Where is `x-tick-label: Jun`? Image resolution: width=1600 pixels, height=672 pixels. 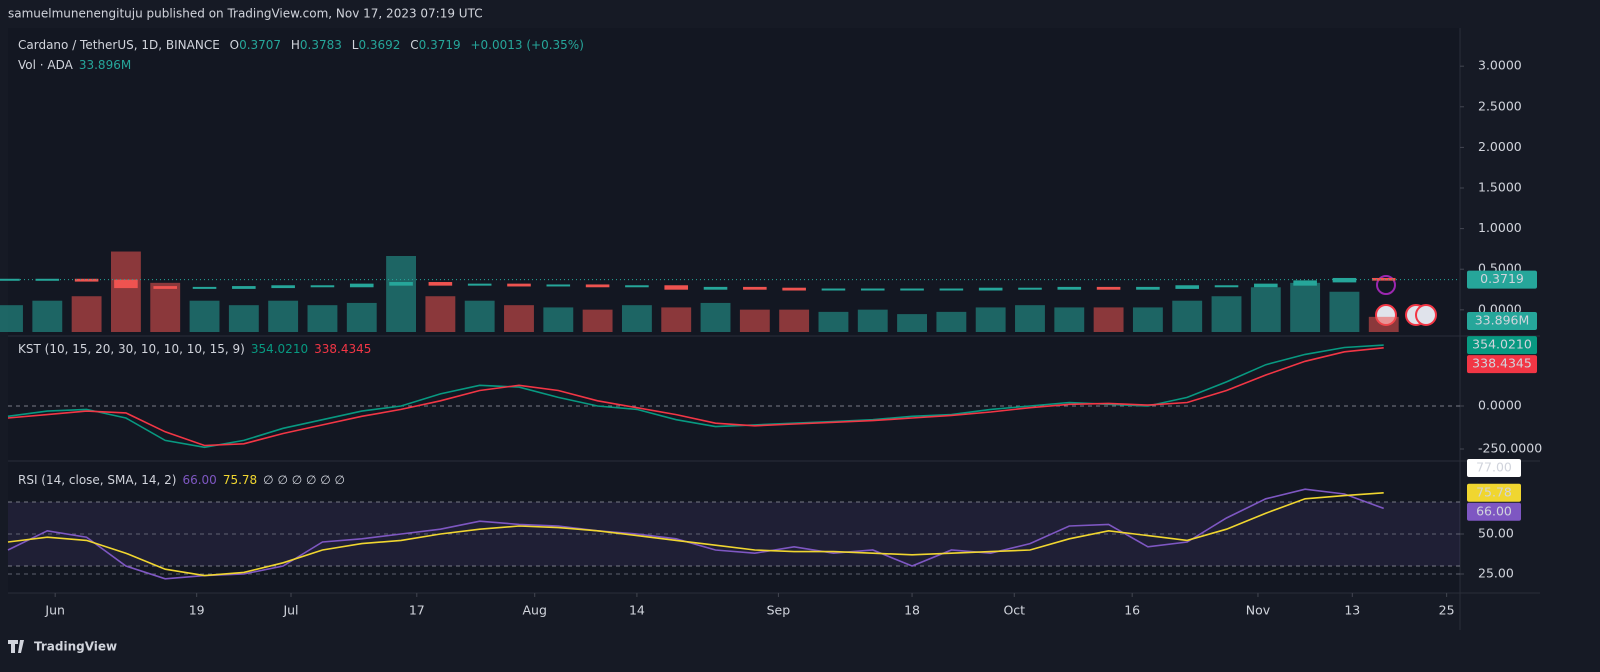
x-tick-label: Jun is located at coordinates (54, 610).